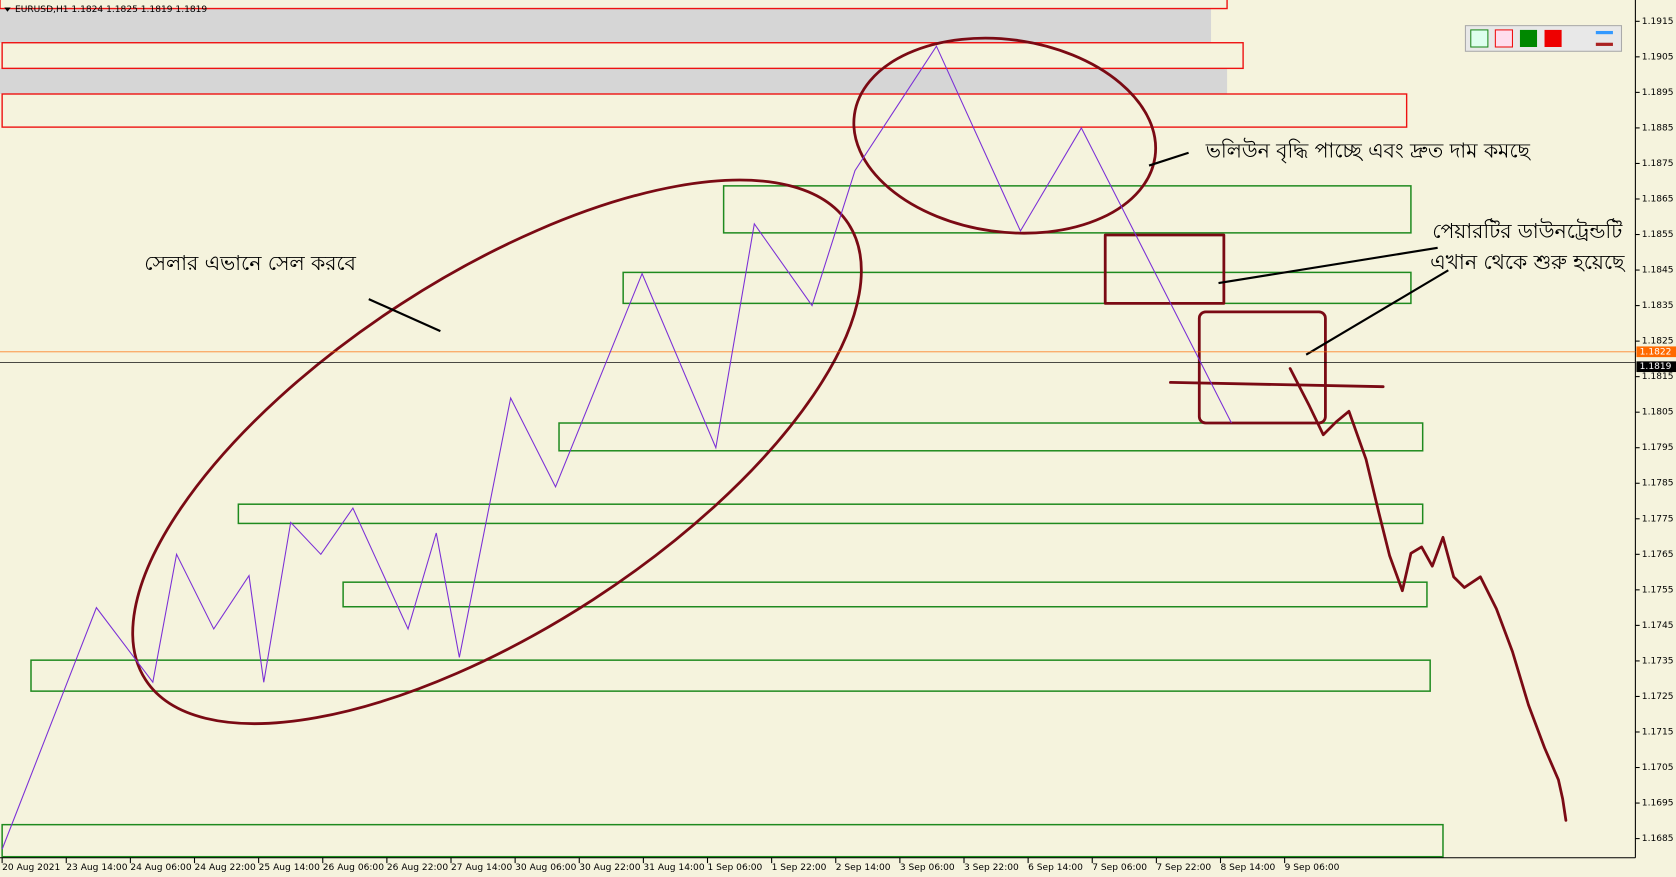 The height and width of the screenshot is (877, 1676). Describe the element at coordinates (1658, 484) in the screenshot. I see `y-tick-label: 1.1785` at that location.